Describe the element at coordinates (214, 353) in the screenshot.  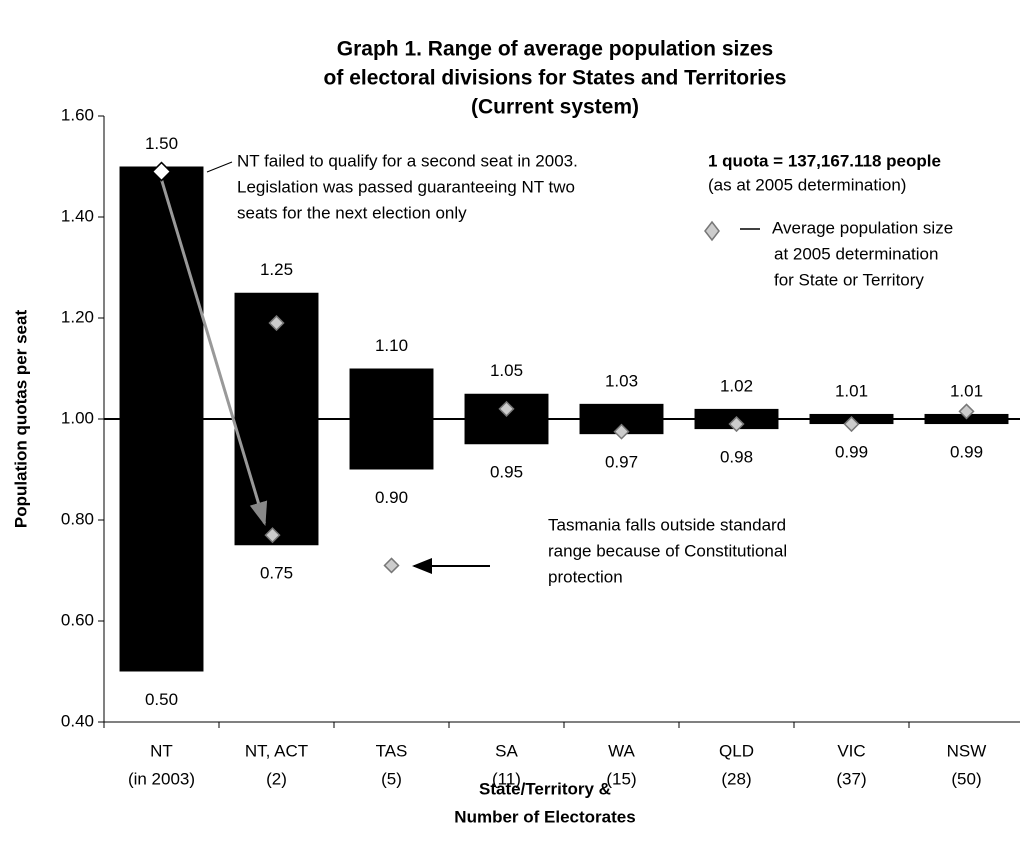
I see `nt-arrow` at that location.